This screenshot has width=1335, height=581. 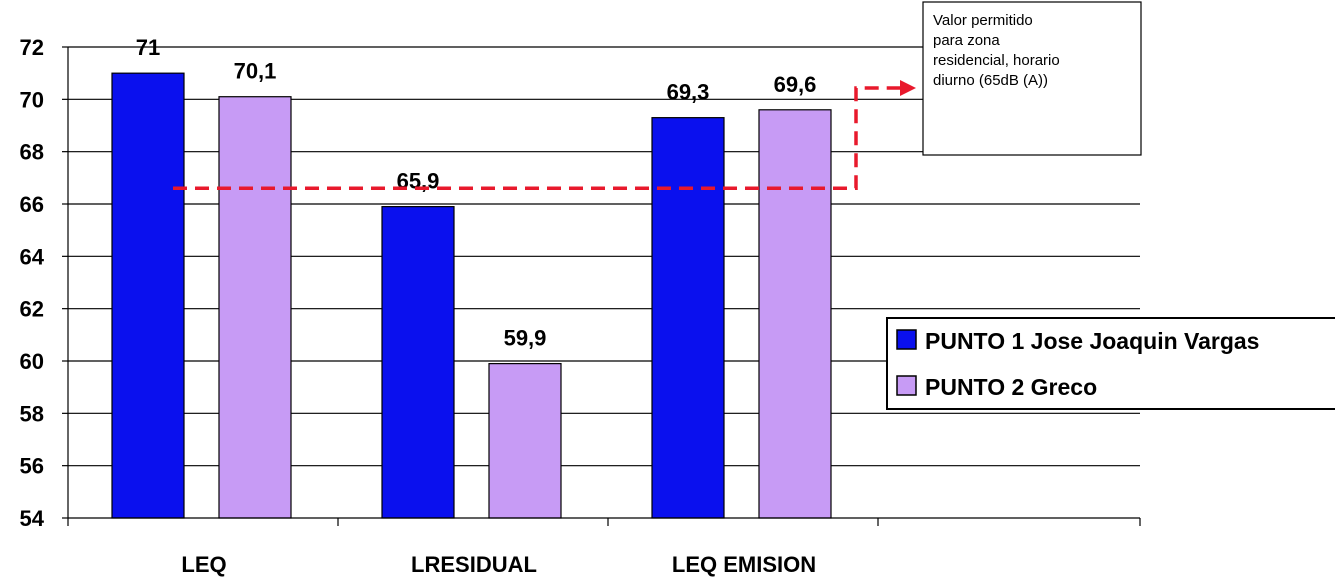 I want to click on annotation-line: diurno (65dB (A)), so click(x=990, y=80).